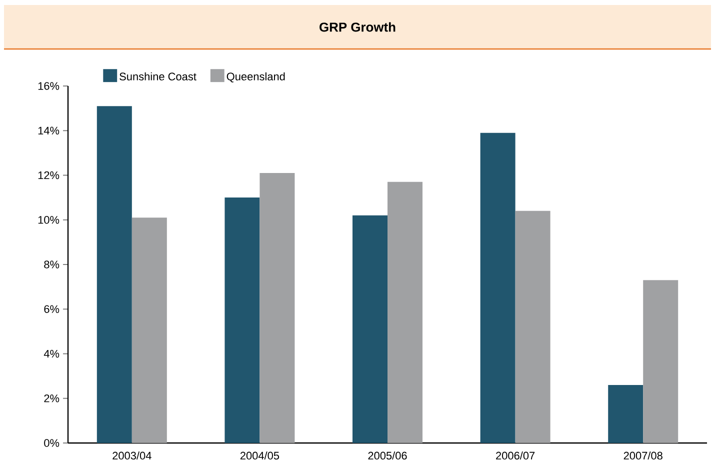 This screenshot has width=715, height=473. Describe the element at coordinates (255, 77) in the screenshot. I see `legend-label: Queensland` at that location.